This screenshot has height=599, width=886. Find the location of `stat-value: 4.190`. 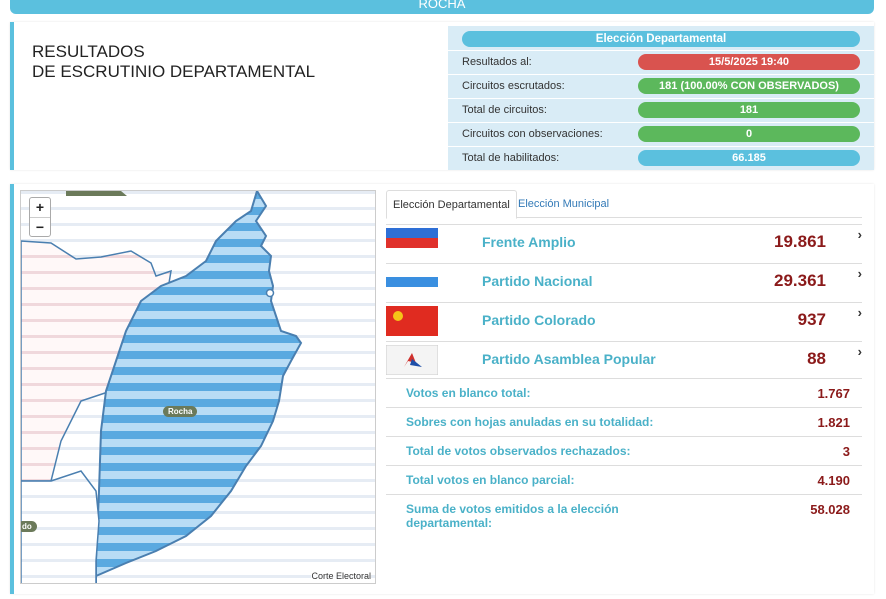

stat-value: 4.190 is located at coordinates (833, 480).